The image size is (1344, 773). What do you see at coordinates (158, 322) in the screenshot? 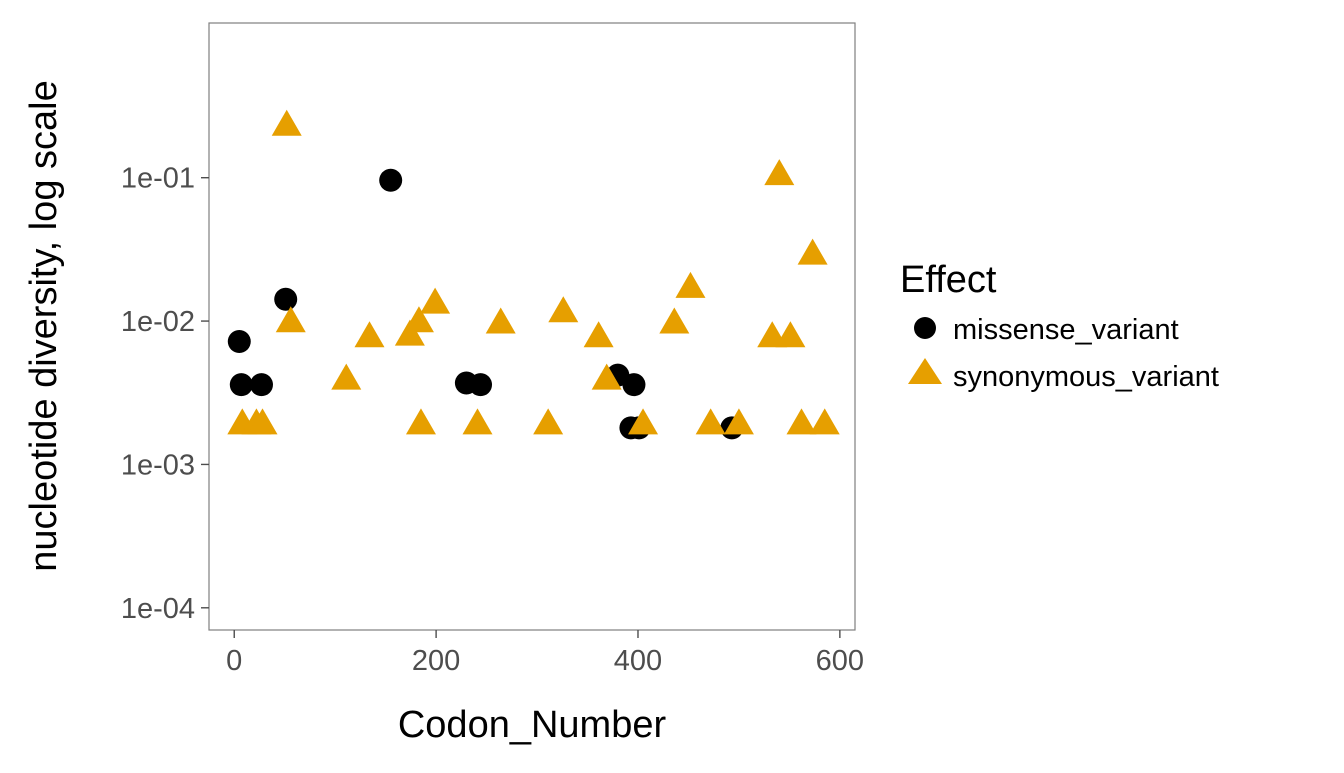
I see `y-tick-label: 1e-02` at bounding box center [158, 322].